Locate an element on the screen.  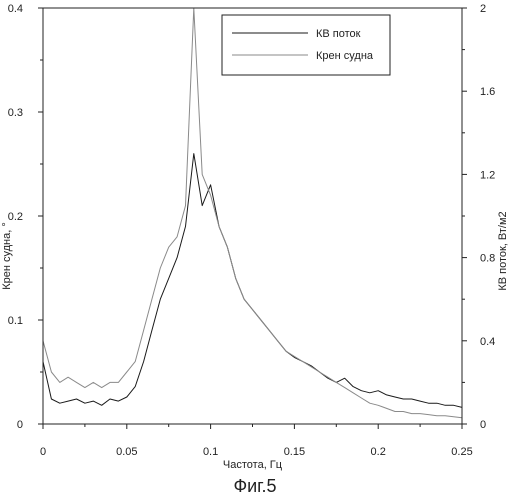
y-left-tick-label: 0.1 is located at coordinates (15, 321).